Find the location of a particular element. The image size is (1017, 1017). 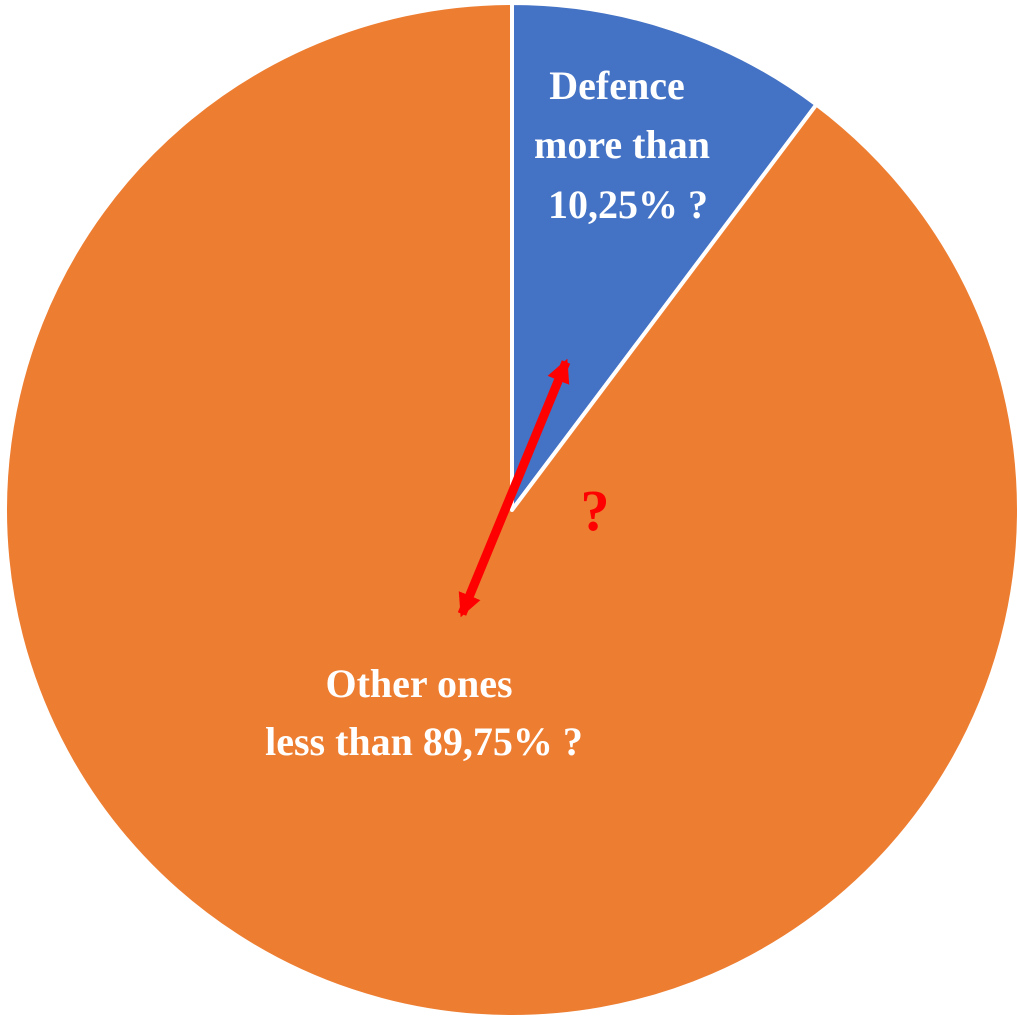

slice-label-other-line-2: less than 89,75% ? is located at coordinates (424, 741).